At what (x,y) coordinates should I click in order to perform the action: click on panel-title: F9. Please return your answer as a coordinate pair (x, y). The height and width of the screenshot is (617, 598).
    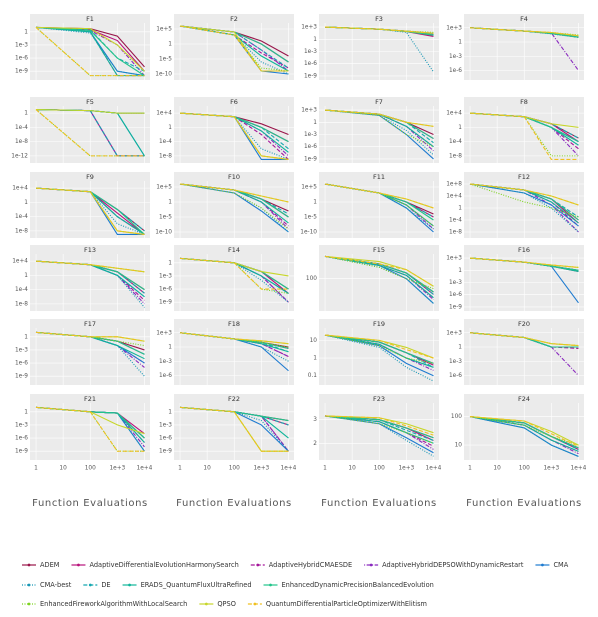
    Looking at the image, I should click on (90, 177).